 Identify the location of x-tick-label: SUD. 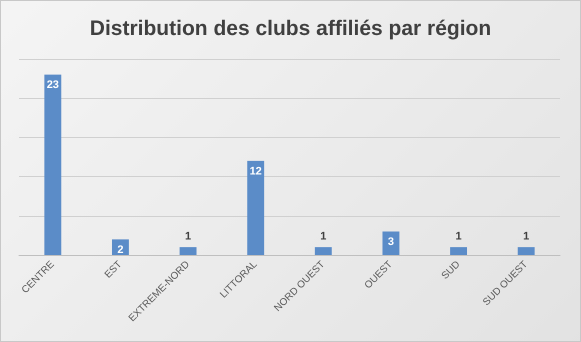
(451, 270).